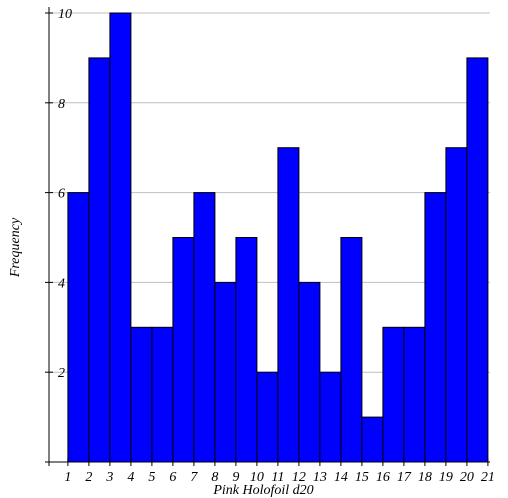  What do you see at coordinates (257, 477) in the screenshot?
I see `x-tick-label: 10` at bounding box center [257, 477].